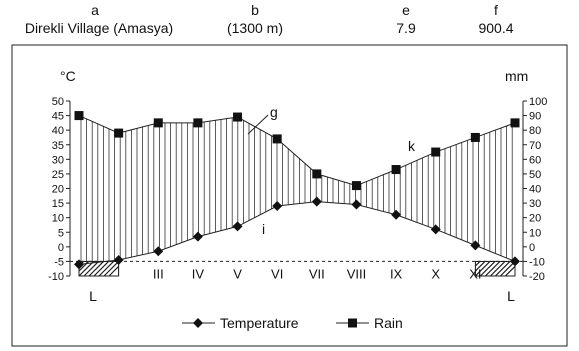 This screenshot has height=351, width=579. Describe the element at coordinates (538, 102) in the screenshot. I see `right-tick-label: 100` at that location.